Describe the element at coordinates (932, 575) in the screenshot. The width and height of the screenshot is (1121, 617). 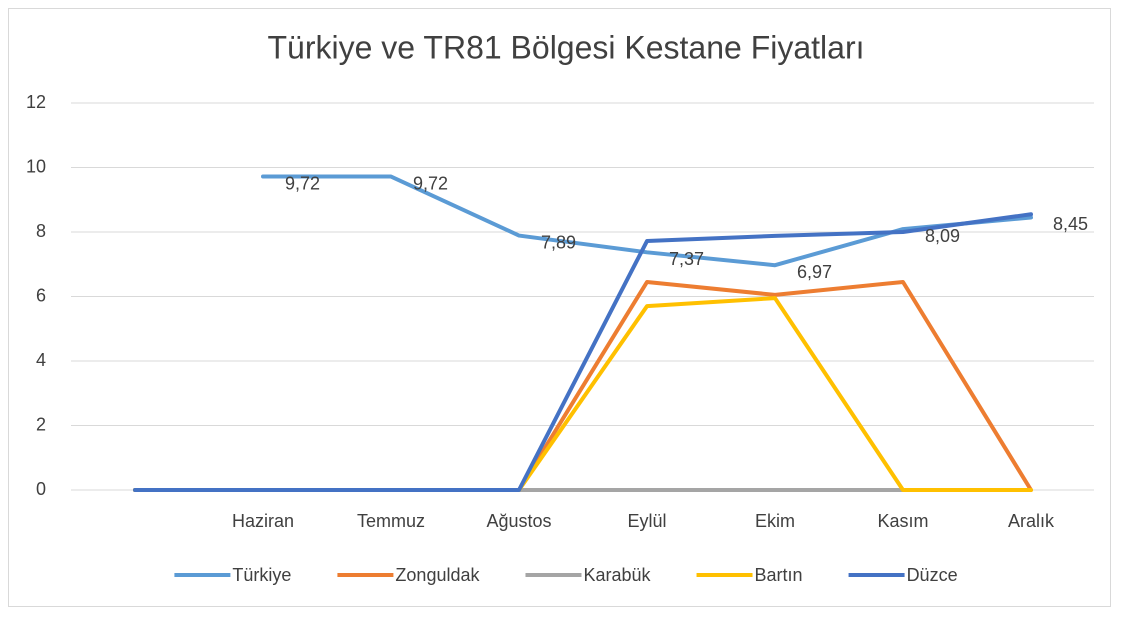
I see `legend-label: Düzce` at that location.